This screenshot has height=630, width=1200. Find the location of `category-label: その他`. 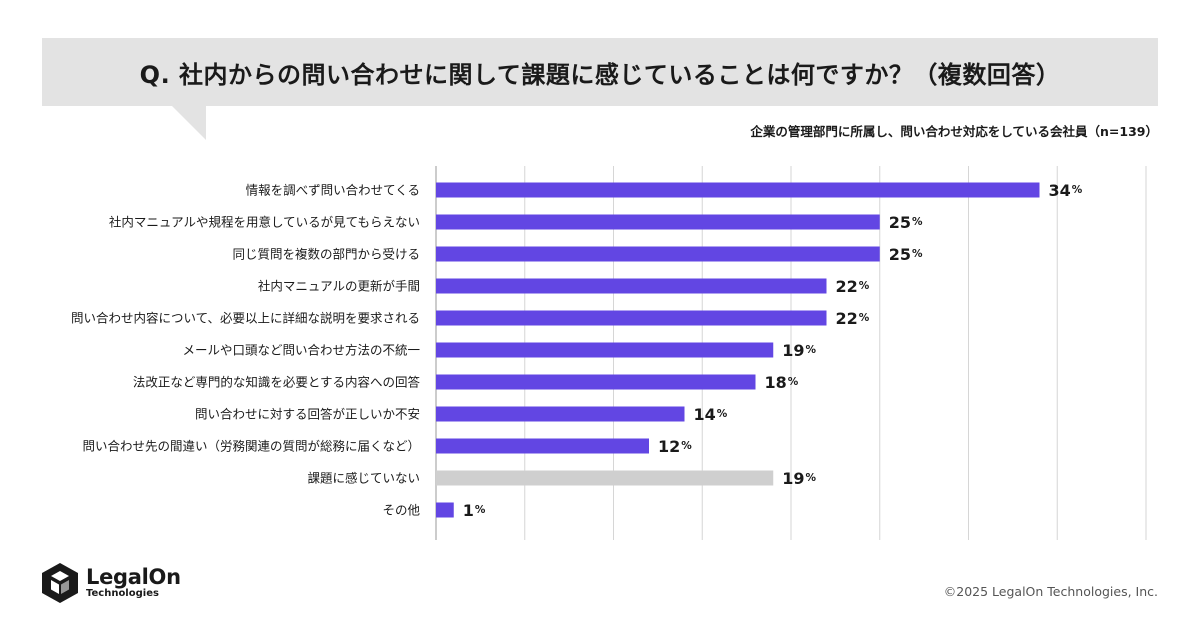

category-label: その他 is located at coordinates (401, 510).